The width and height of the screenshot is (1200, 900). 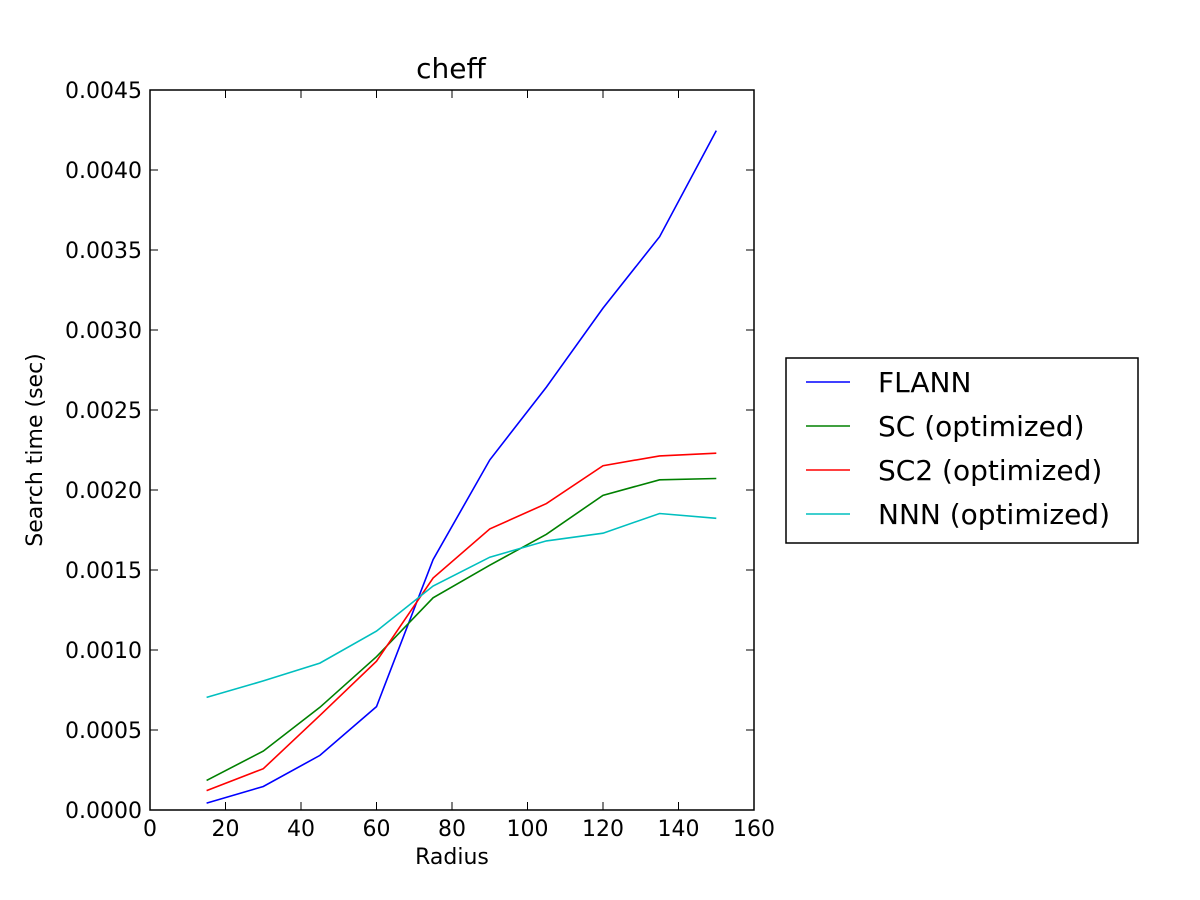 I want to click on legend-label: NNN (optimized), so click(x=994, y=514).